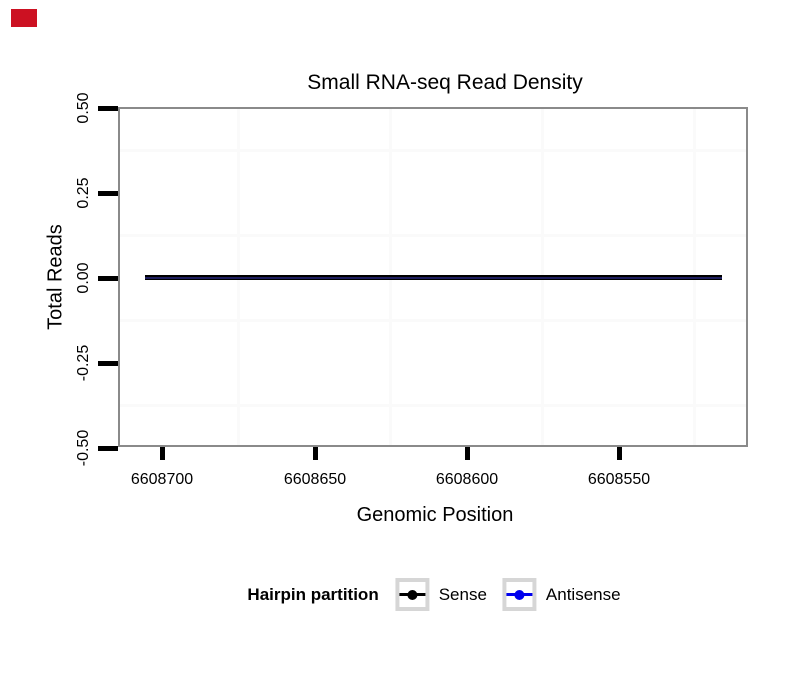 This screenshot has height=690, width=810. What do you see at coordinates (467, 479) in the screenshot?
I see `x-tick-label: 6608600` at bounding box center [467, 479].